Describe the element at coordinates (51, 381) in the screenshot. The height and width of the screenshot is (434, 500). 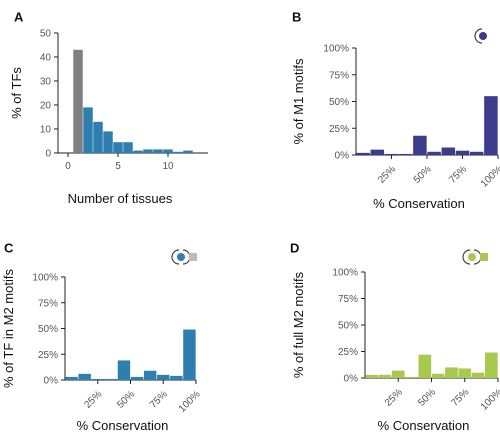
I see `y-tick-label-c: 0%` at that location.